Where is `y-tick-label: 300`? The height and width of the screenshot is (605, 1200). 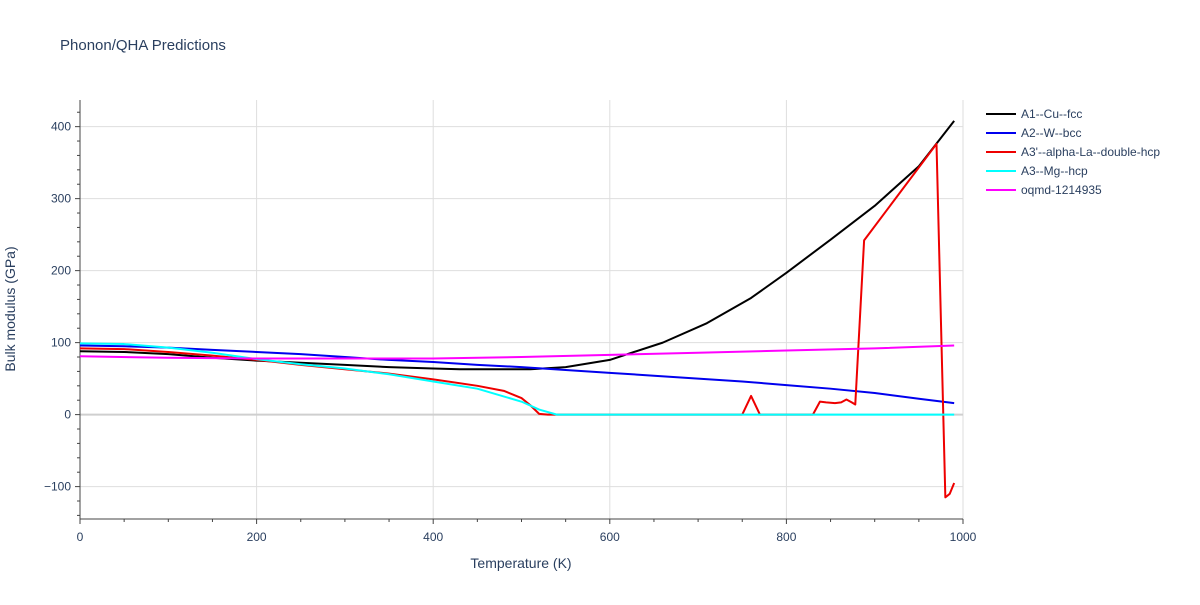
y-tick-label: 300 is located at coordinates (61, 199).